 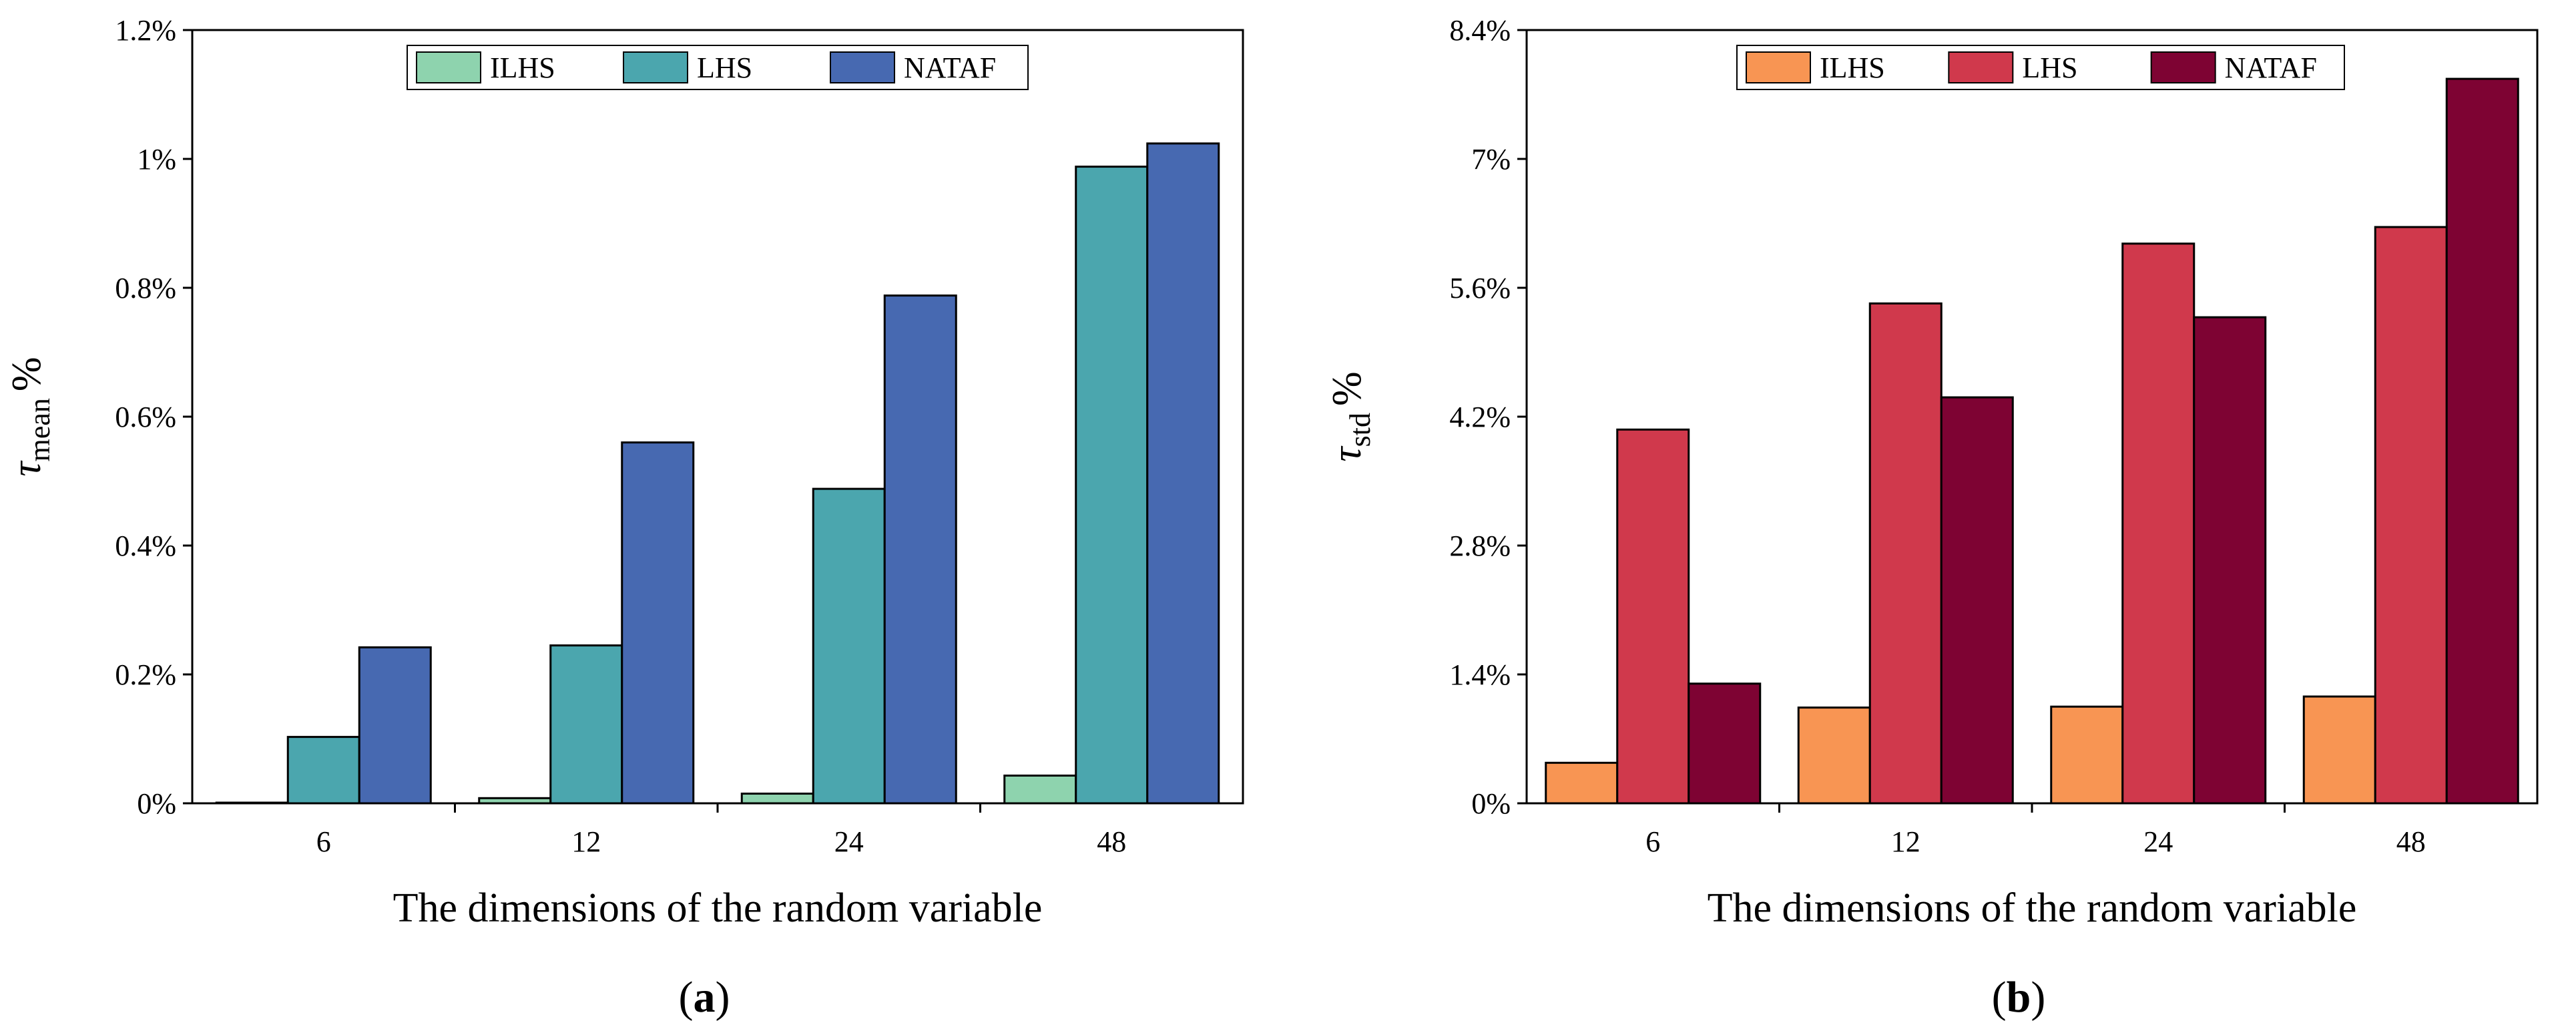 What do you see at coordinates (655, 67) in the screenshot?
I see `legend-swatch-a-lhs` at bounding box center [655, 67].